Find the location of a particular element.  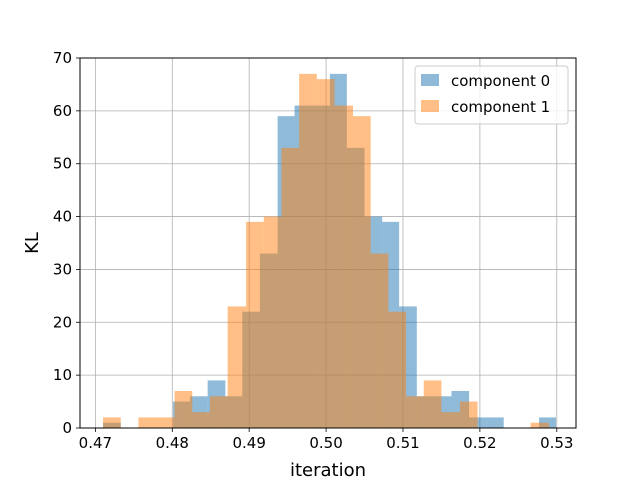

legend-label-component-0: component 0 is located at coordinates (500, 81).